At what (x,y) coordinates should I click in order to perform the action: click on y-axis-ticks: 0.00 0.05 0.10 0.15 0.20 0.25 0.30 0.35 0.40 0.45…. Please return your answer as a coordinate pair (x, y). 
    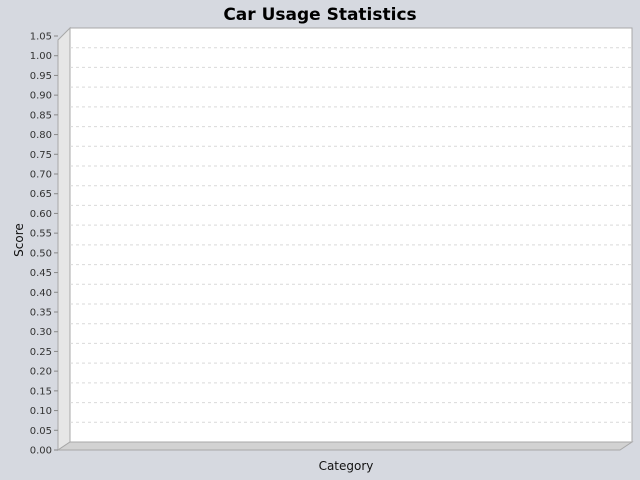
    Looking at the image, I should click on (44, 244).